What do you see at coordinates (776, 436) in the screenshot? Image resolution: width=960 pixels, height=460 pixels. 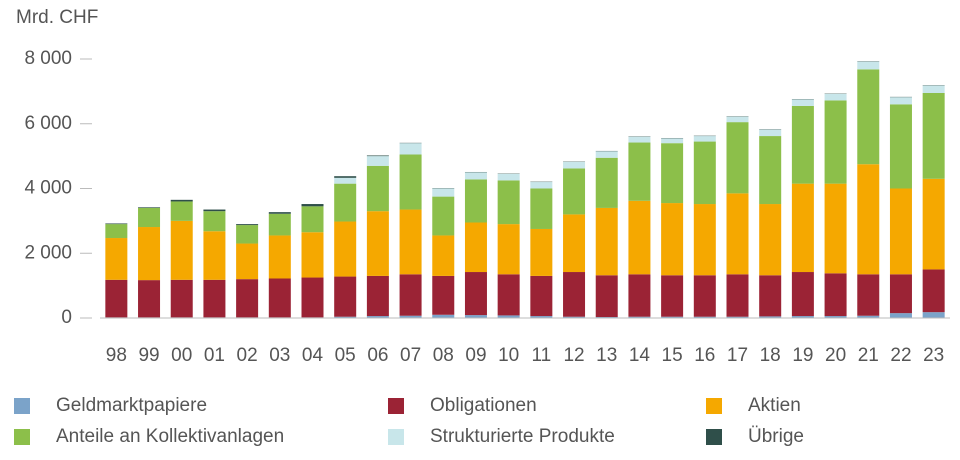 I see `legend-label: Übrige` at bounding box center [776, 436].